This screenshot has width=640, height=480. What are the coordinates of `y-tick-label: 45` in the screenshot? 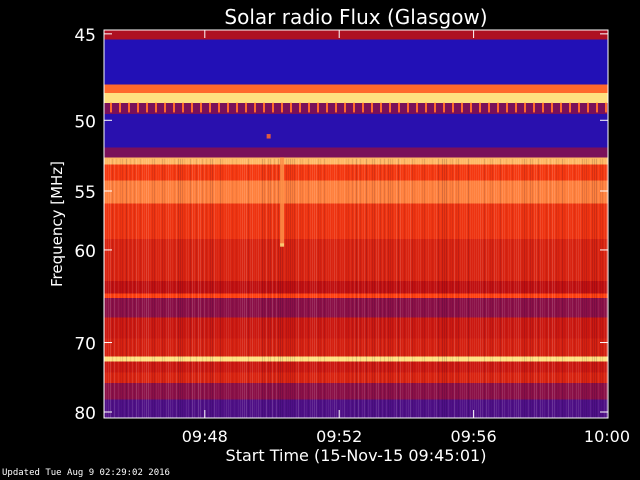 It's located at (85, 36).